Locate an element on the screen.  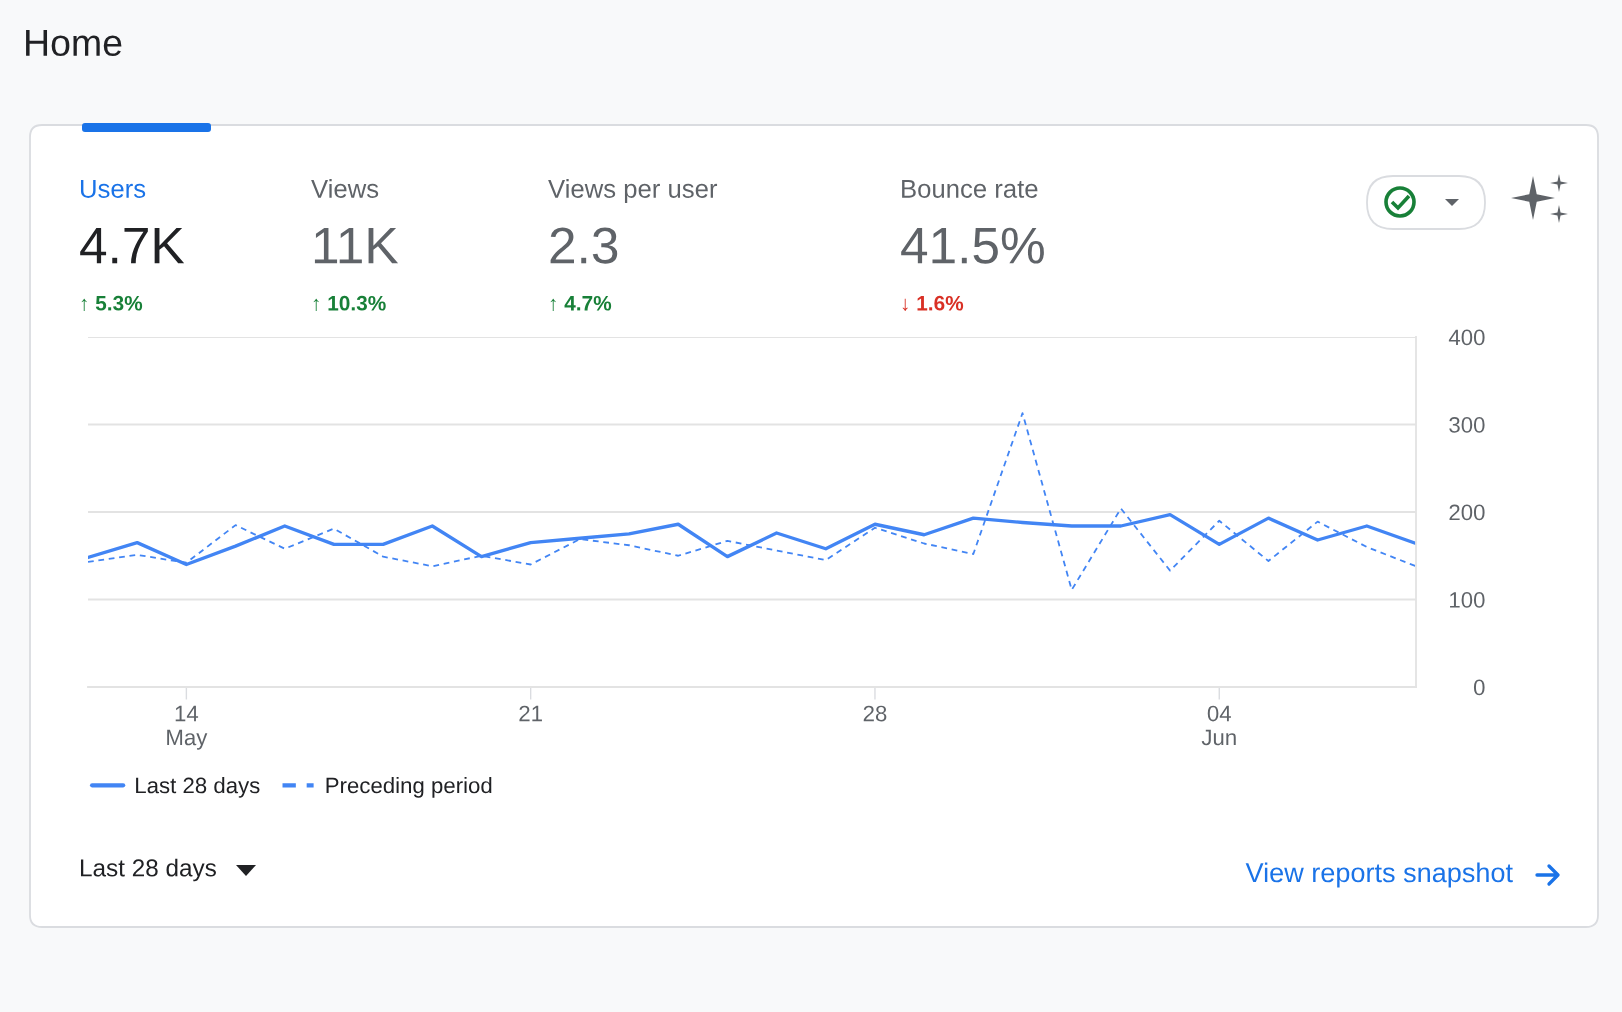
y-tick-label: 200 is located at coordinates (1467, 512).